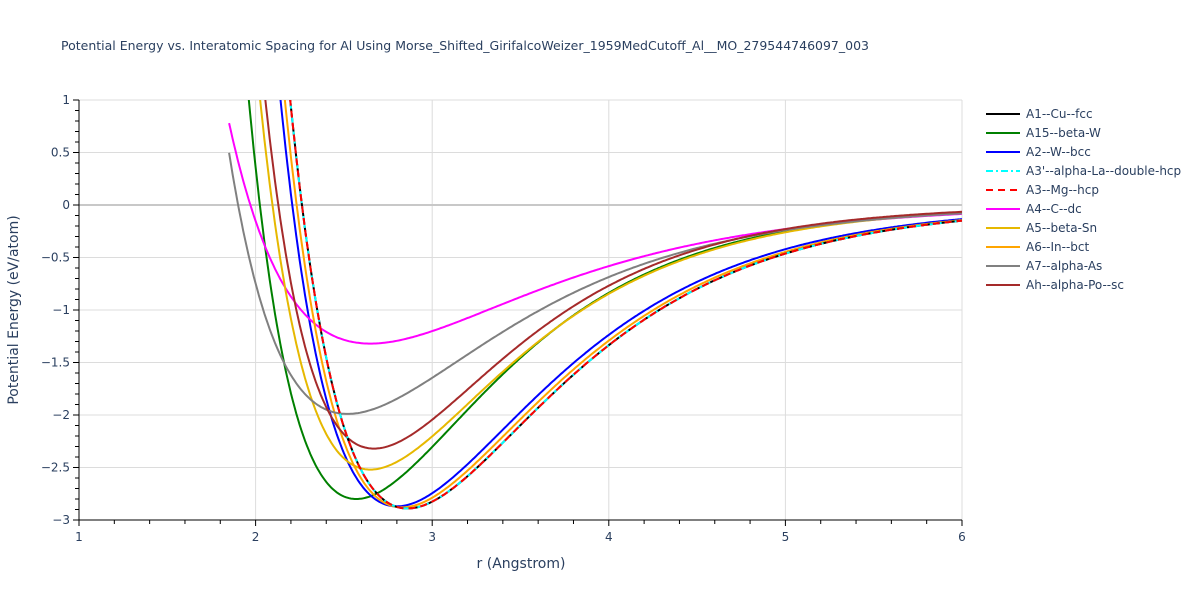 The width and height of the screenshot is (1200, 600). Describe the element at coordinates (61, 520) in the screenshot. I see `y-tick-label: −3` at that location.